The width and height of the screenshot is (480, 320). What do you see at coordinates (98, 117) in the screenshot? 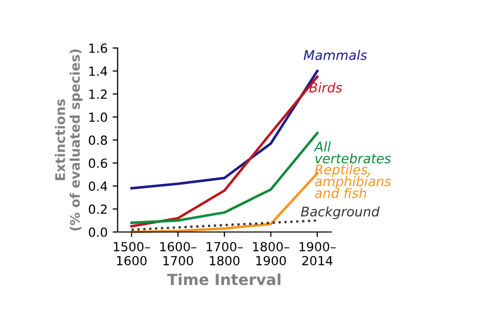
I see `y-tick-label: 1.0` at bounding box center [98, 117].